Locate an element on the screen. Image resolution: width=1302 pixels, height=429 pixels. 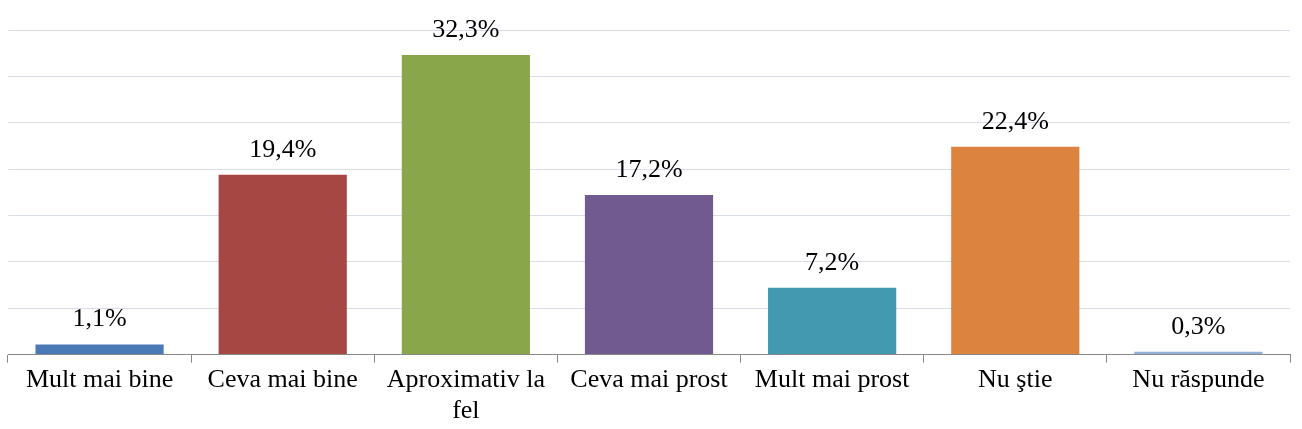
x-tick-label: Ceva mai prost is located at coordinates (649, 379).